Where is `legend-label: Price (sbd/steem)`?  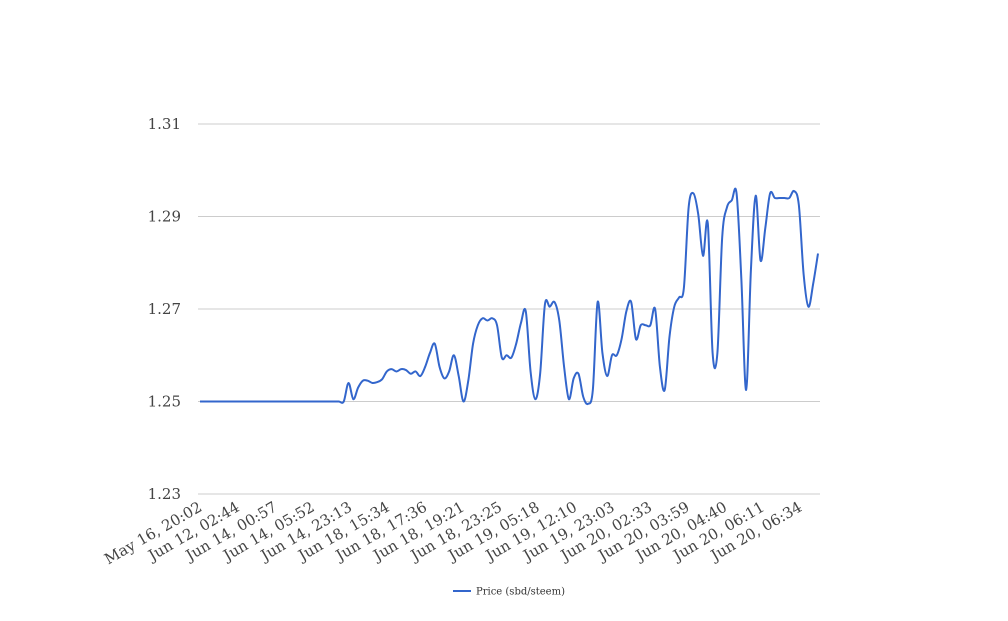 legend-label: Price (sbd/steem) is located at coordinates (520, 592).